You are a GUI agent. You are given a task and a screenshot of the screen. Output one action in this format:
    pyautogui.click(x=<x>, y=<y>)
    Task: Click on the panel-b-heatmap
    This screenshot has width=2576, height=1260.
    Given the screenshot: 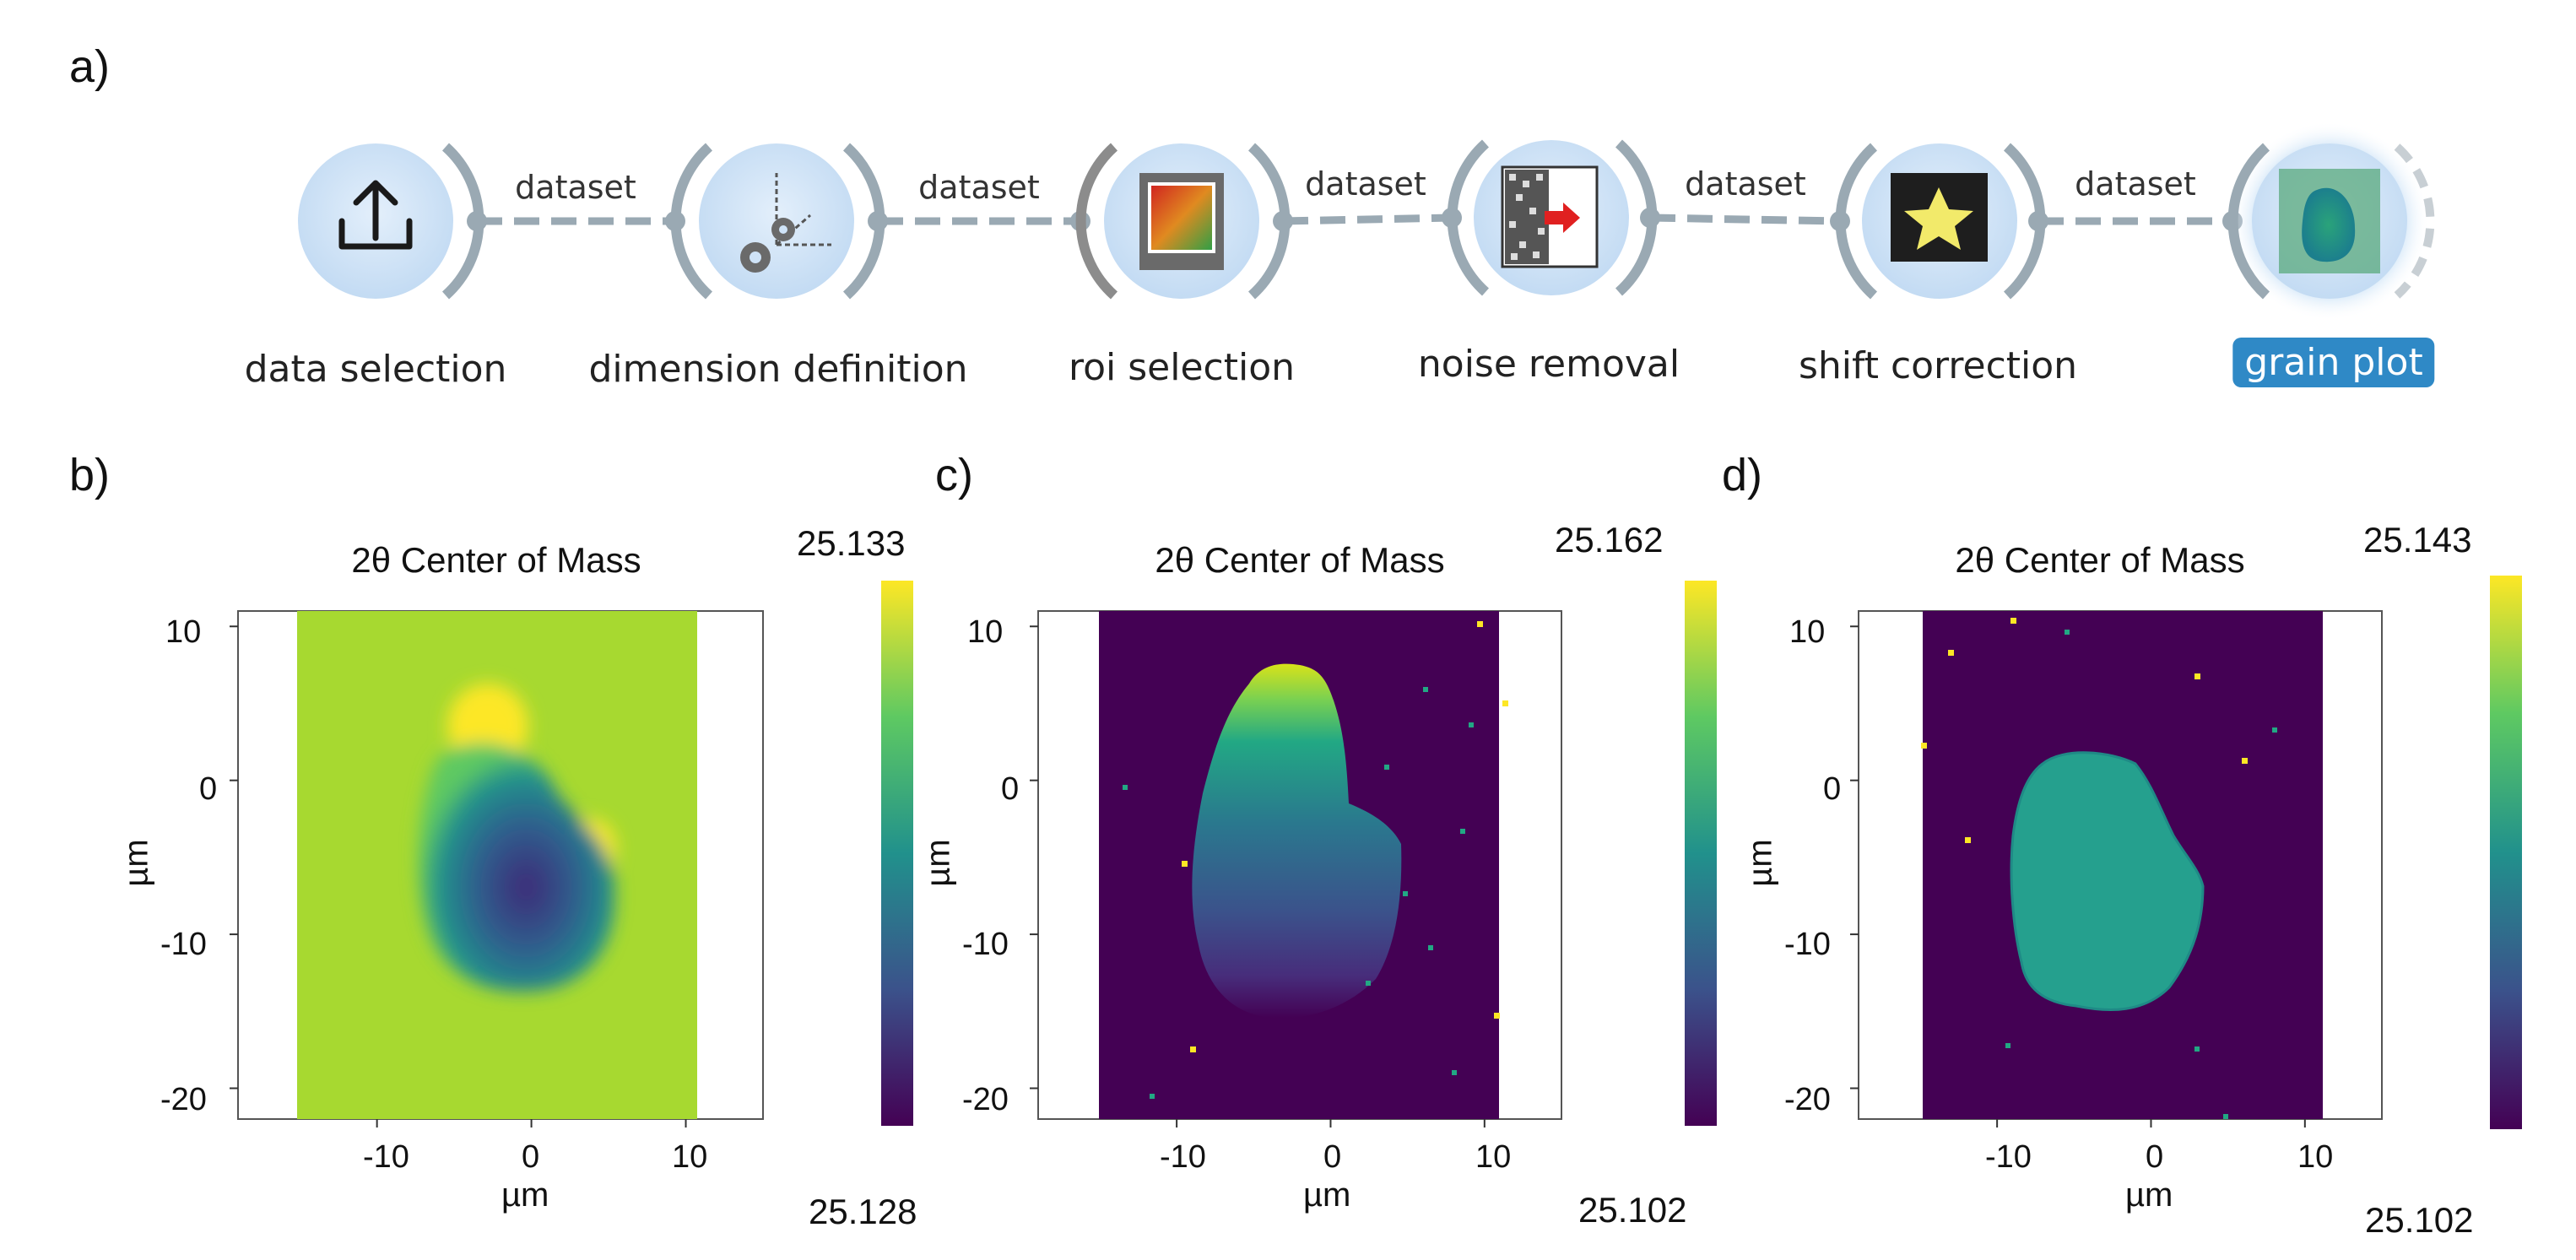 What is the action you would take?
    pyautogui.click(x=571, y=854)
    